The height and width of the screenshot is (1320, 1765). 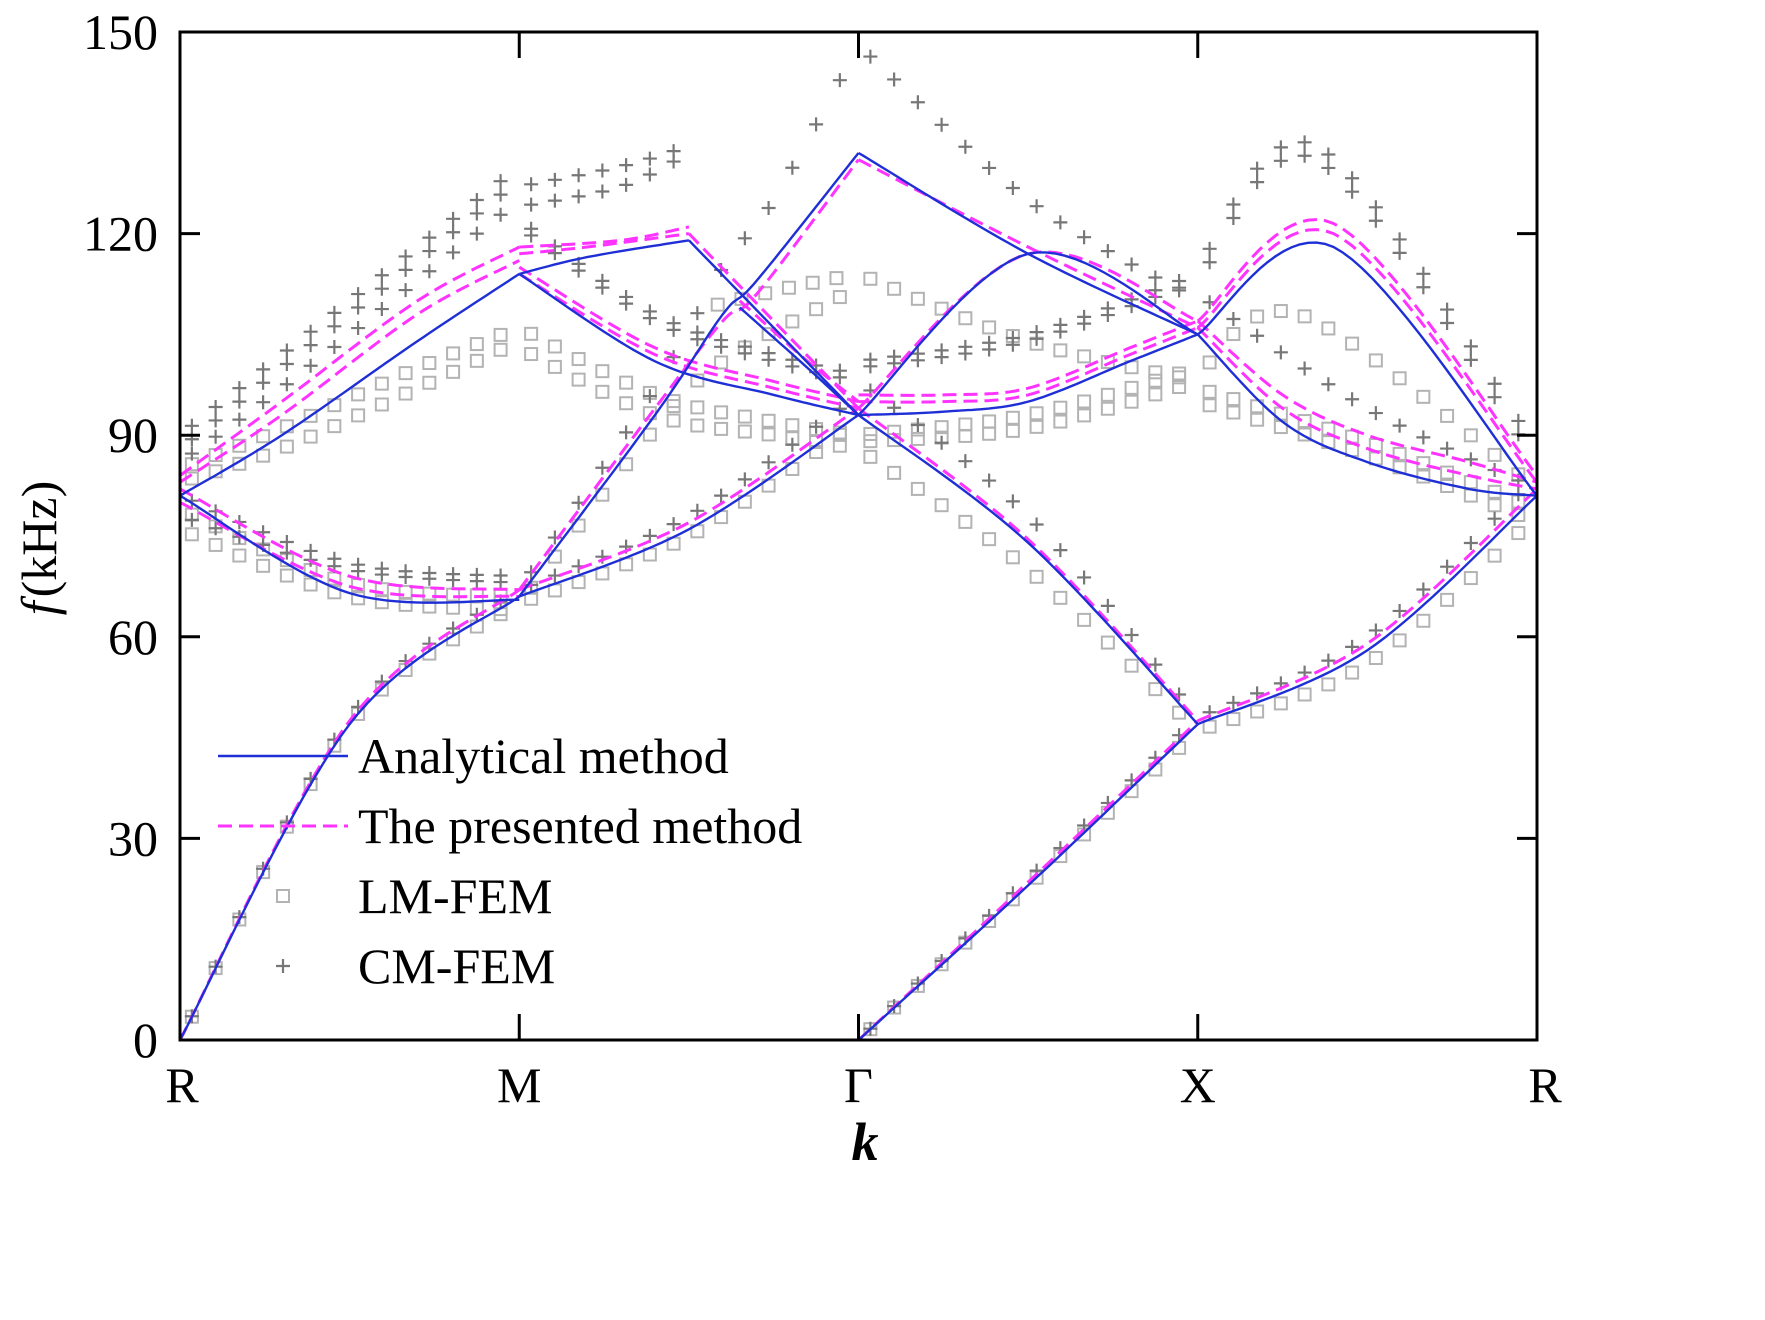 What do you see at coordinates (455, 896) in the screenshot?
I see `legend-label-lm-fem: LM-FEM` at bounding box center [455, 896].